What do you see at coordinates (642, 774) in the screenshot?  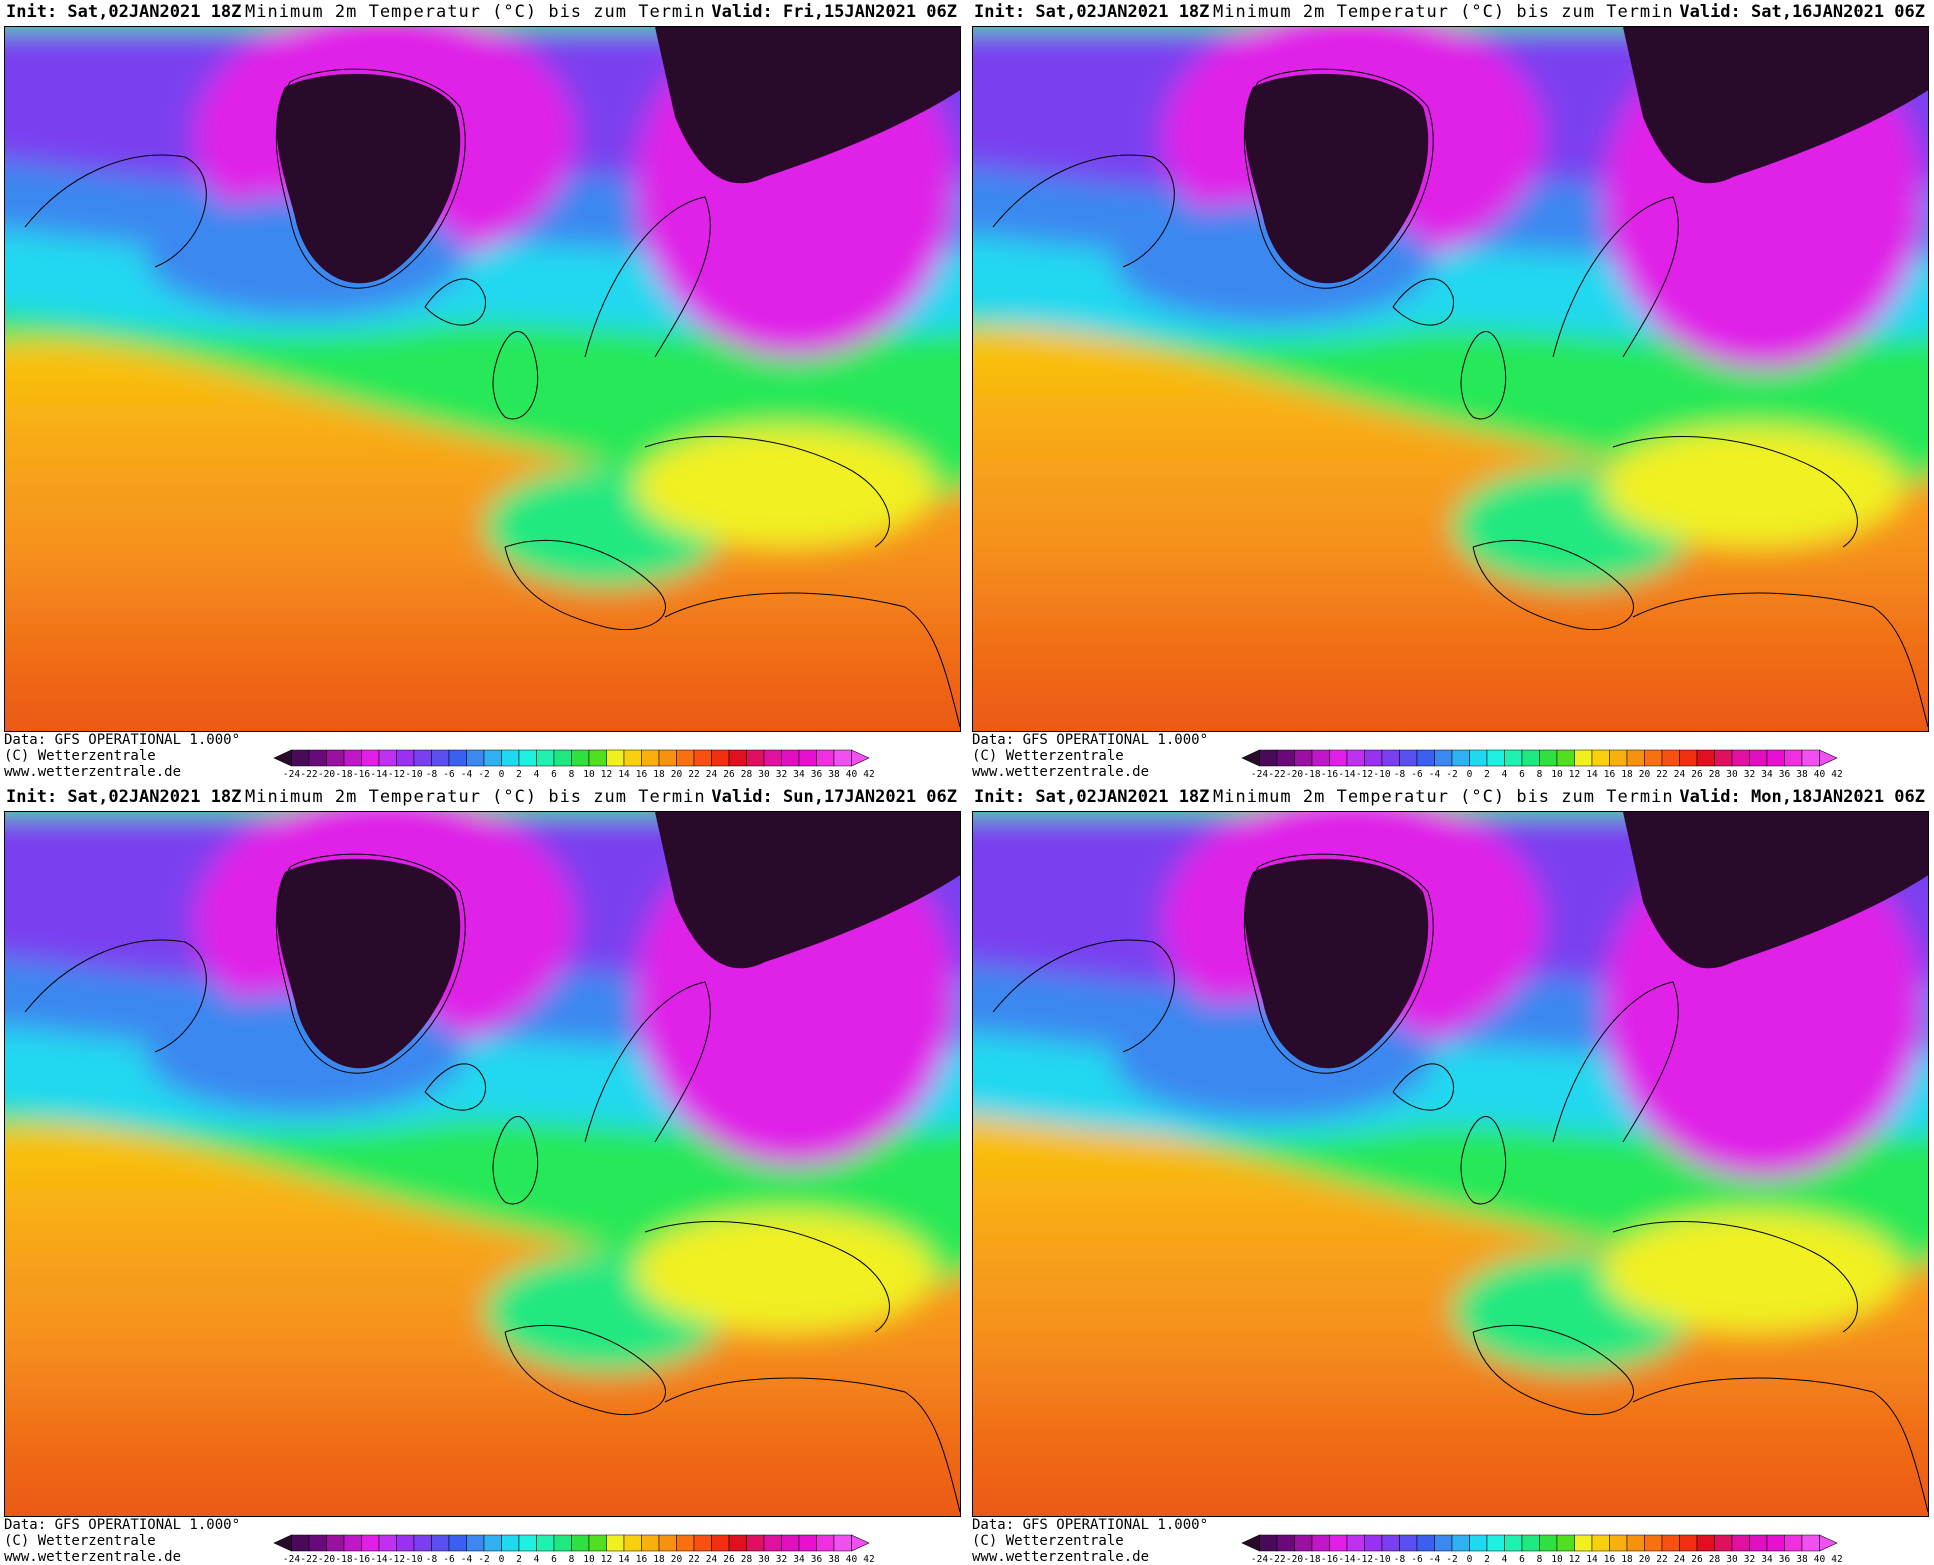 I see `colorbar-tick-label: 16` at bounding box center [642, 774].